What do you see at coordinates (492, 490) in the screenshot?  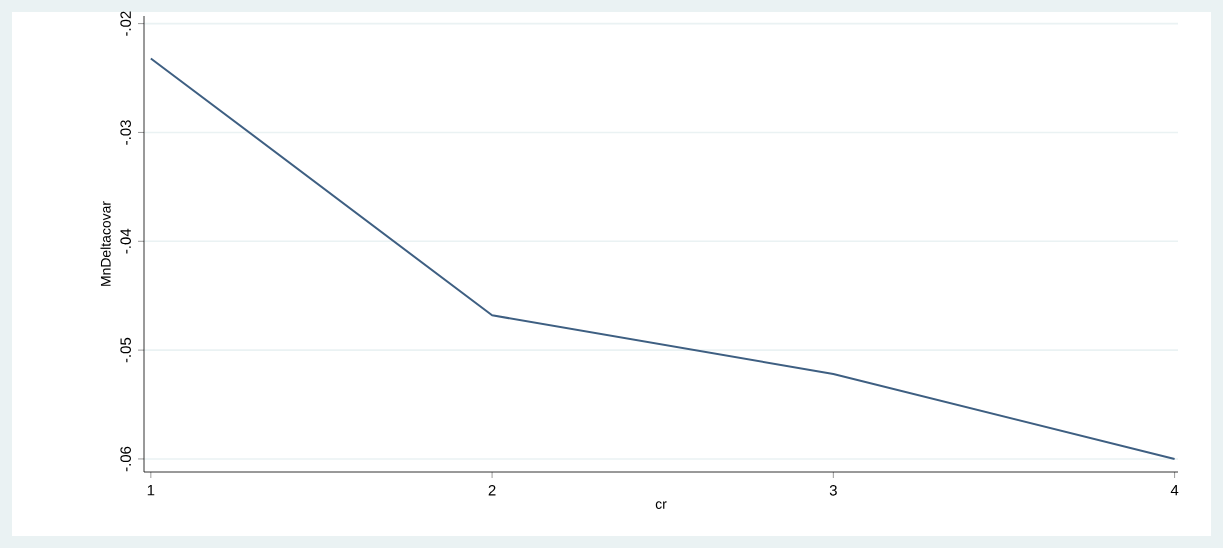 I see `x-tick-label: 2` at bounding box center [492, 490].